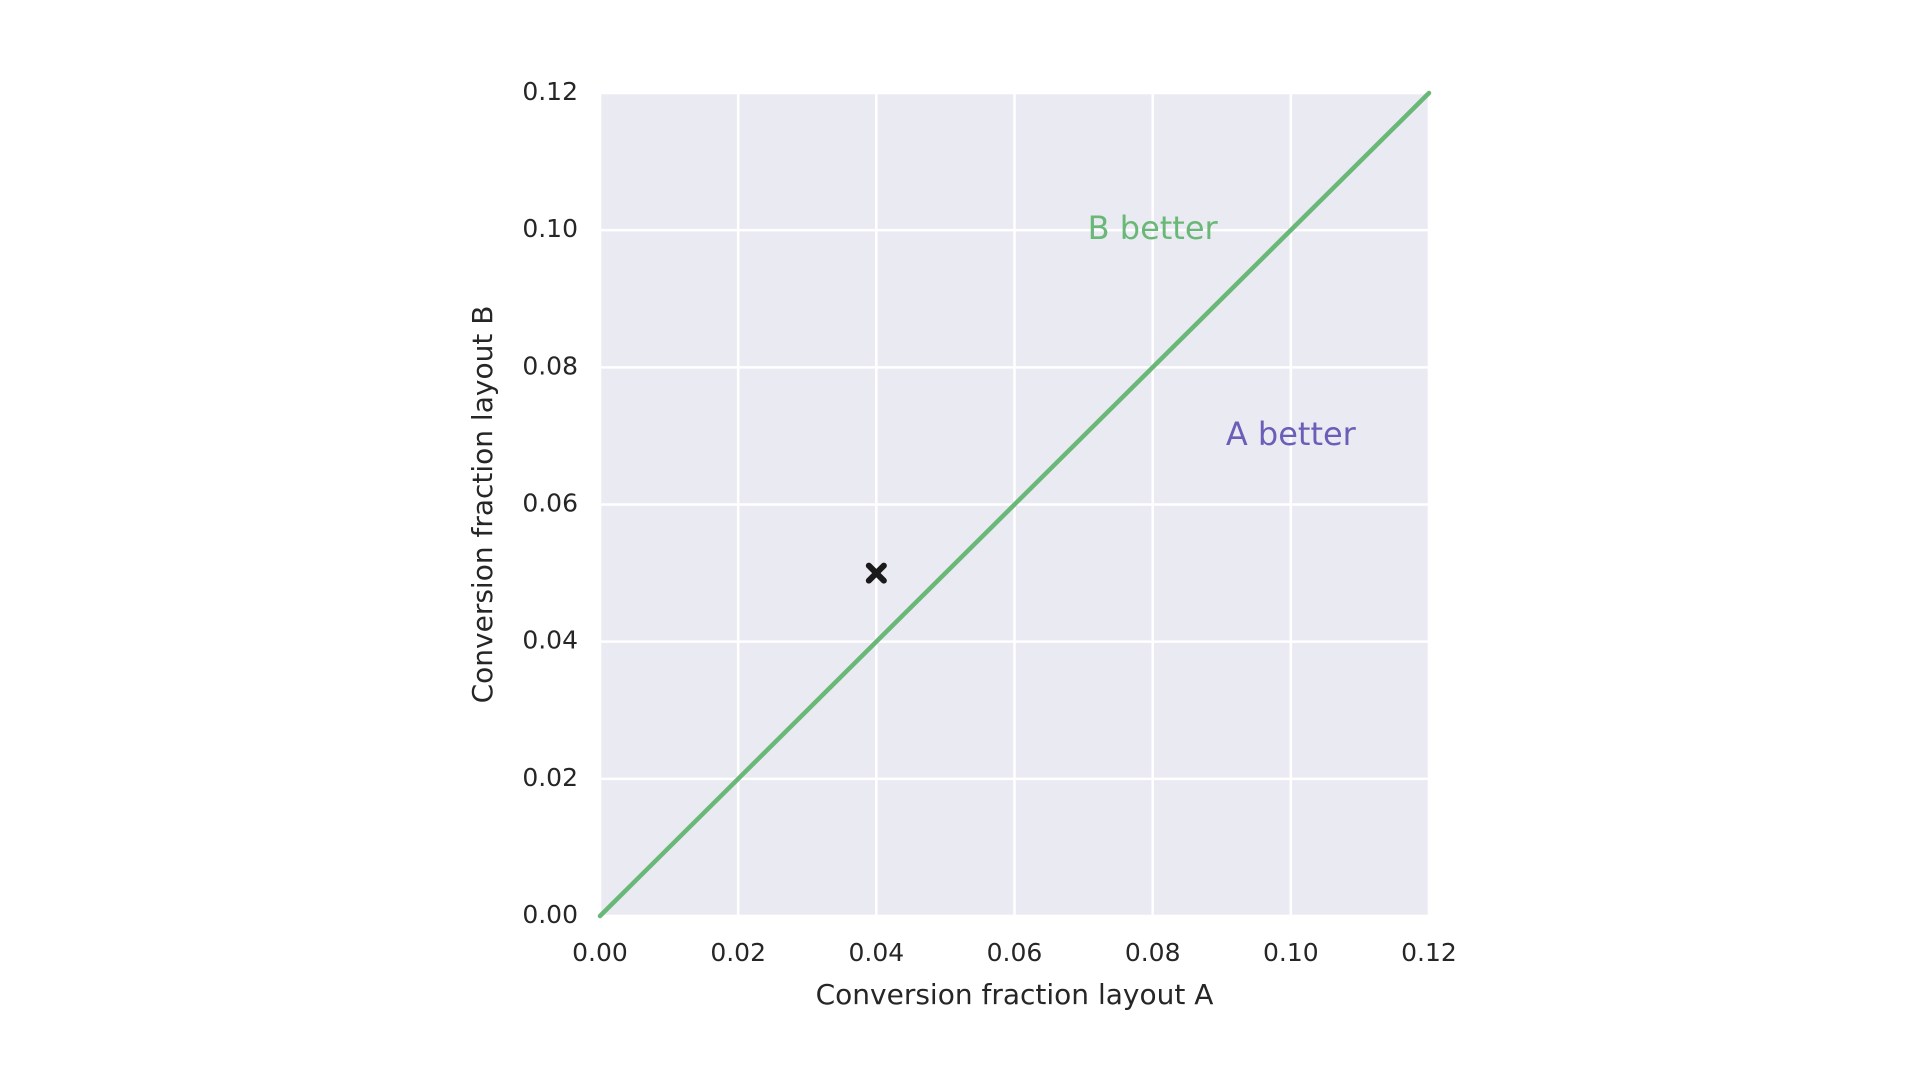  I want to click on annotation-label: B better, so click(1153, 228).